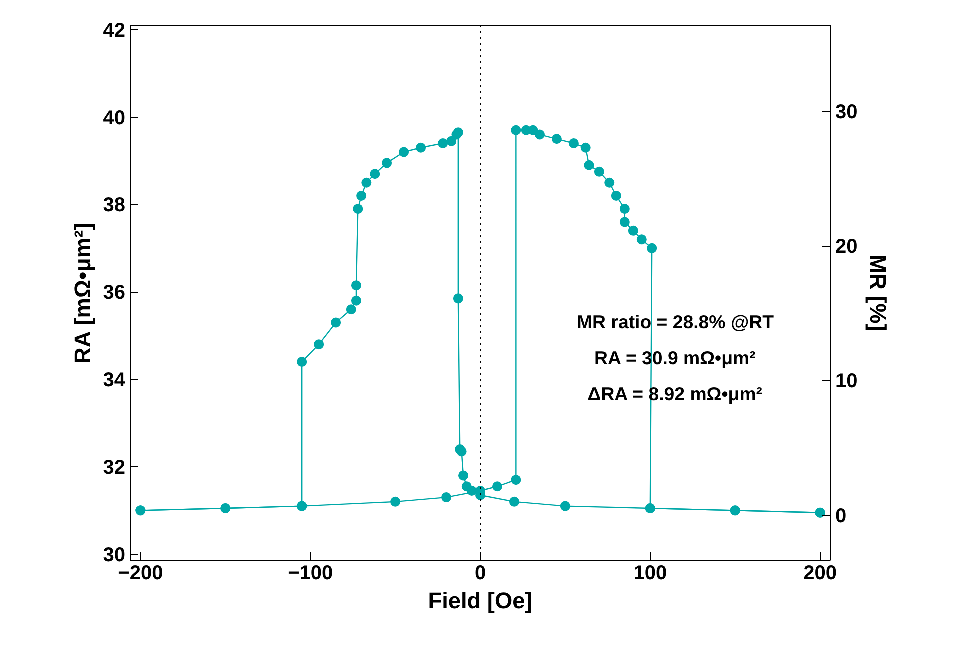 The height and width of the screenshot is (649, 980). Describe the element at coordinates (114, 31) in the screenshot. I see `y-tick-label: 42` at that location.